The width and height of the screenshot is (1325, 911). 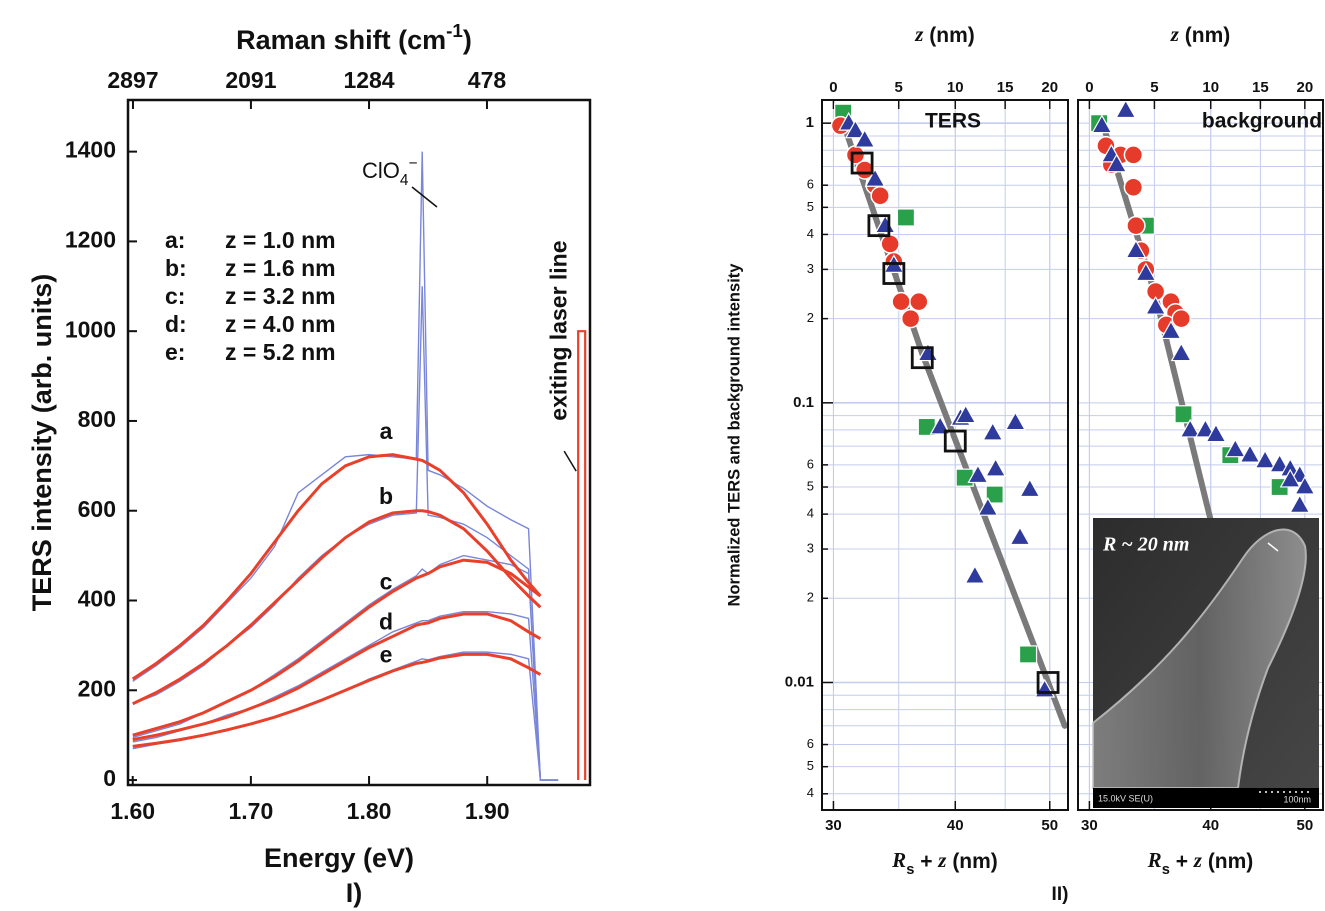 What do you see at coordinates (368, 80) in the screenshot?
I see `x2-tick-label: 1284` at bounding box center [368, 80].